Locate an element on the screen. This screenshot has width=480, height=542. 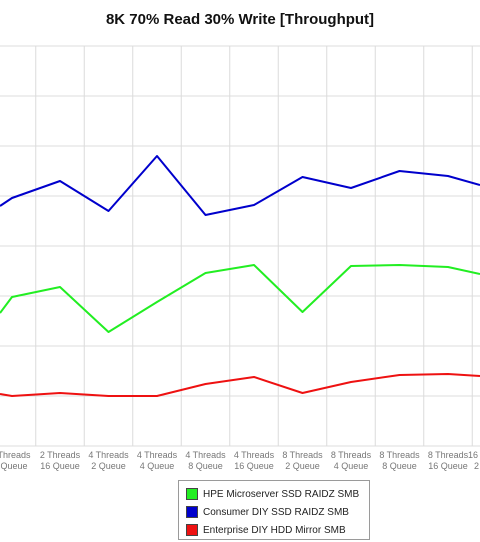
legend-label: Consumer DIY SSD RAIDZ SMB is located at coordinates (276, 512).